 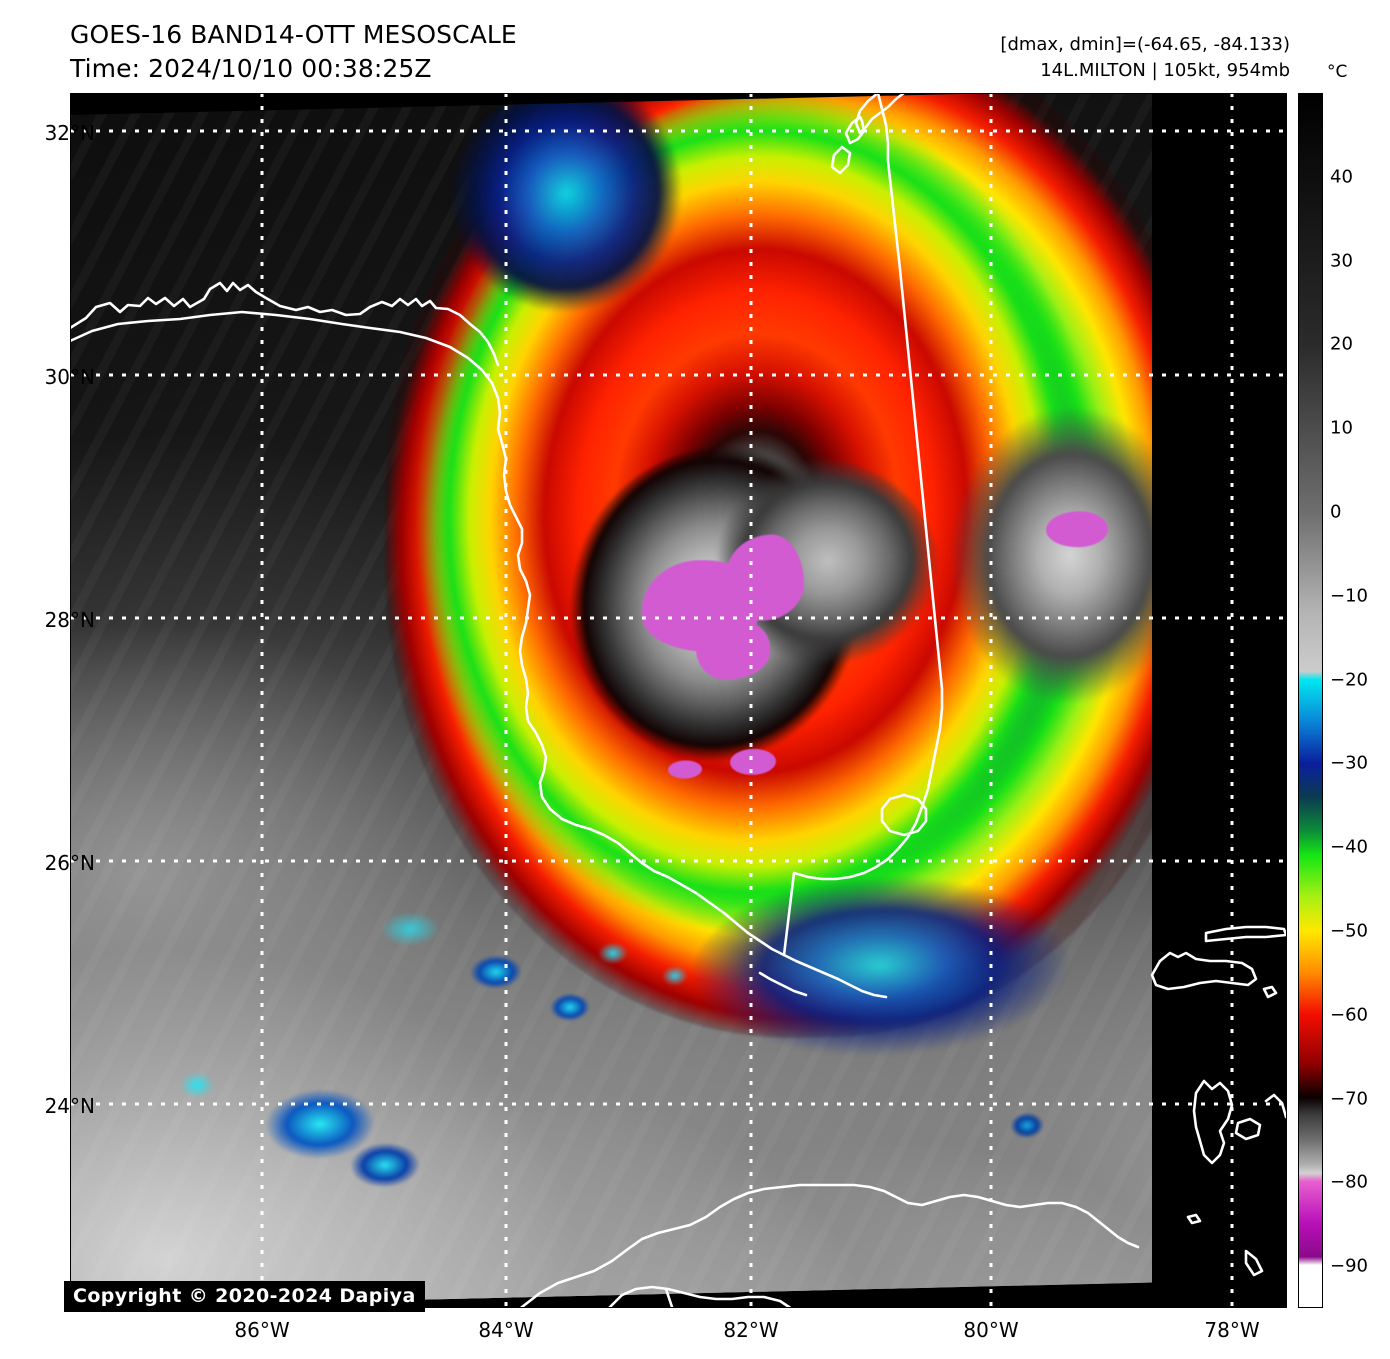 I want to click on colorbar-tick-label: −50, so click(x=1349, y=931).